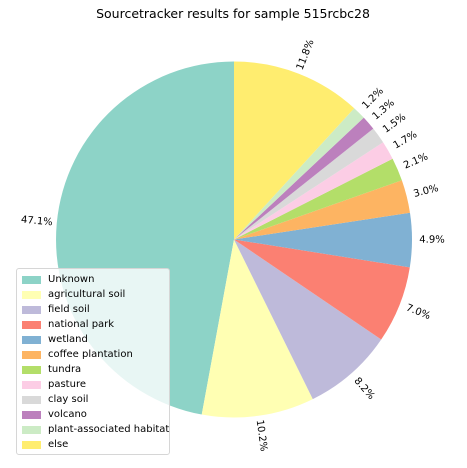 The width and height of the screenshot is (467, 468). I want to click on pie-slice-national-park, so click(322, 289).